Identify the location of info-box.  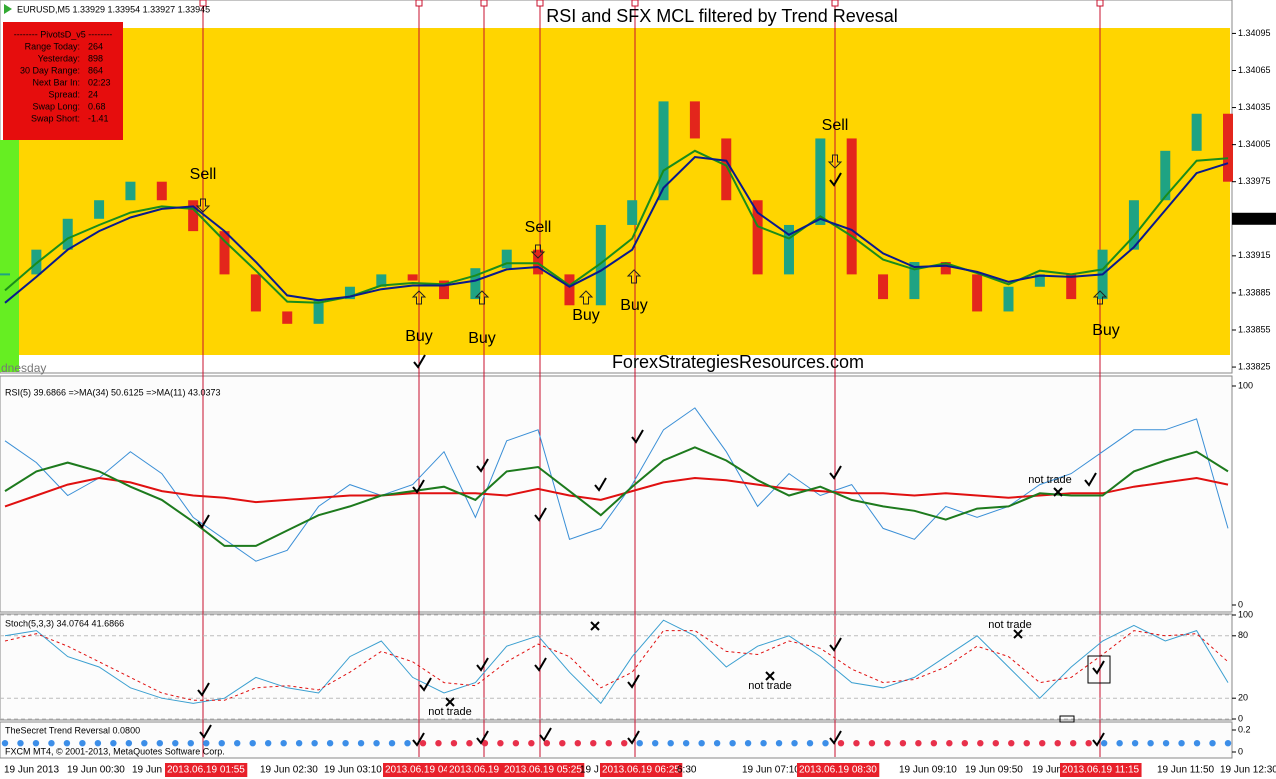
(63, 81).